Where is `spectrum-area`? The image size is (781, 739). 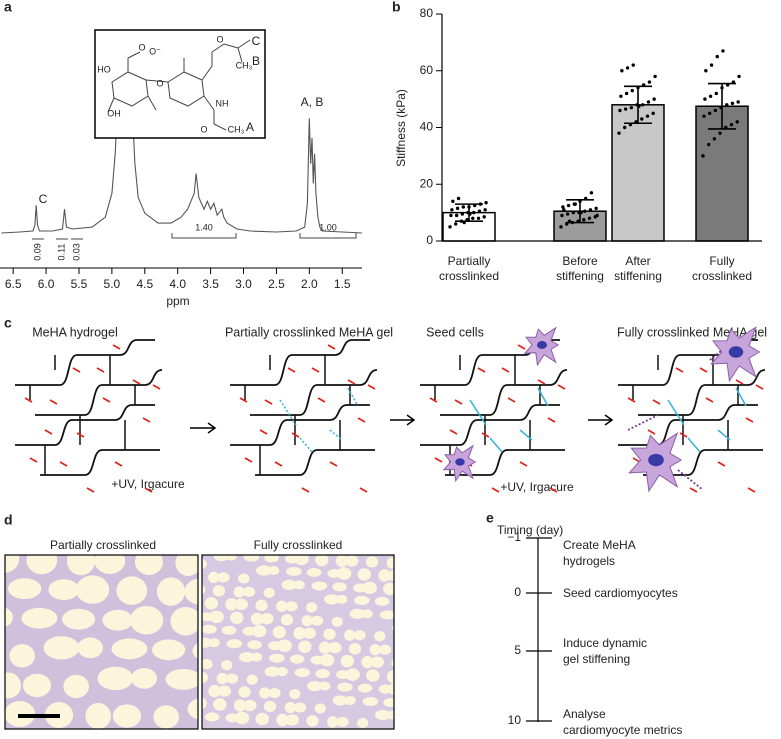 spectrum-area is located at coordinates (181, 134).